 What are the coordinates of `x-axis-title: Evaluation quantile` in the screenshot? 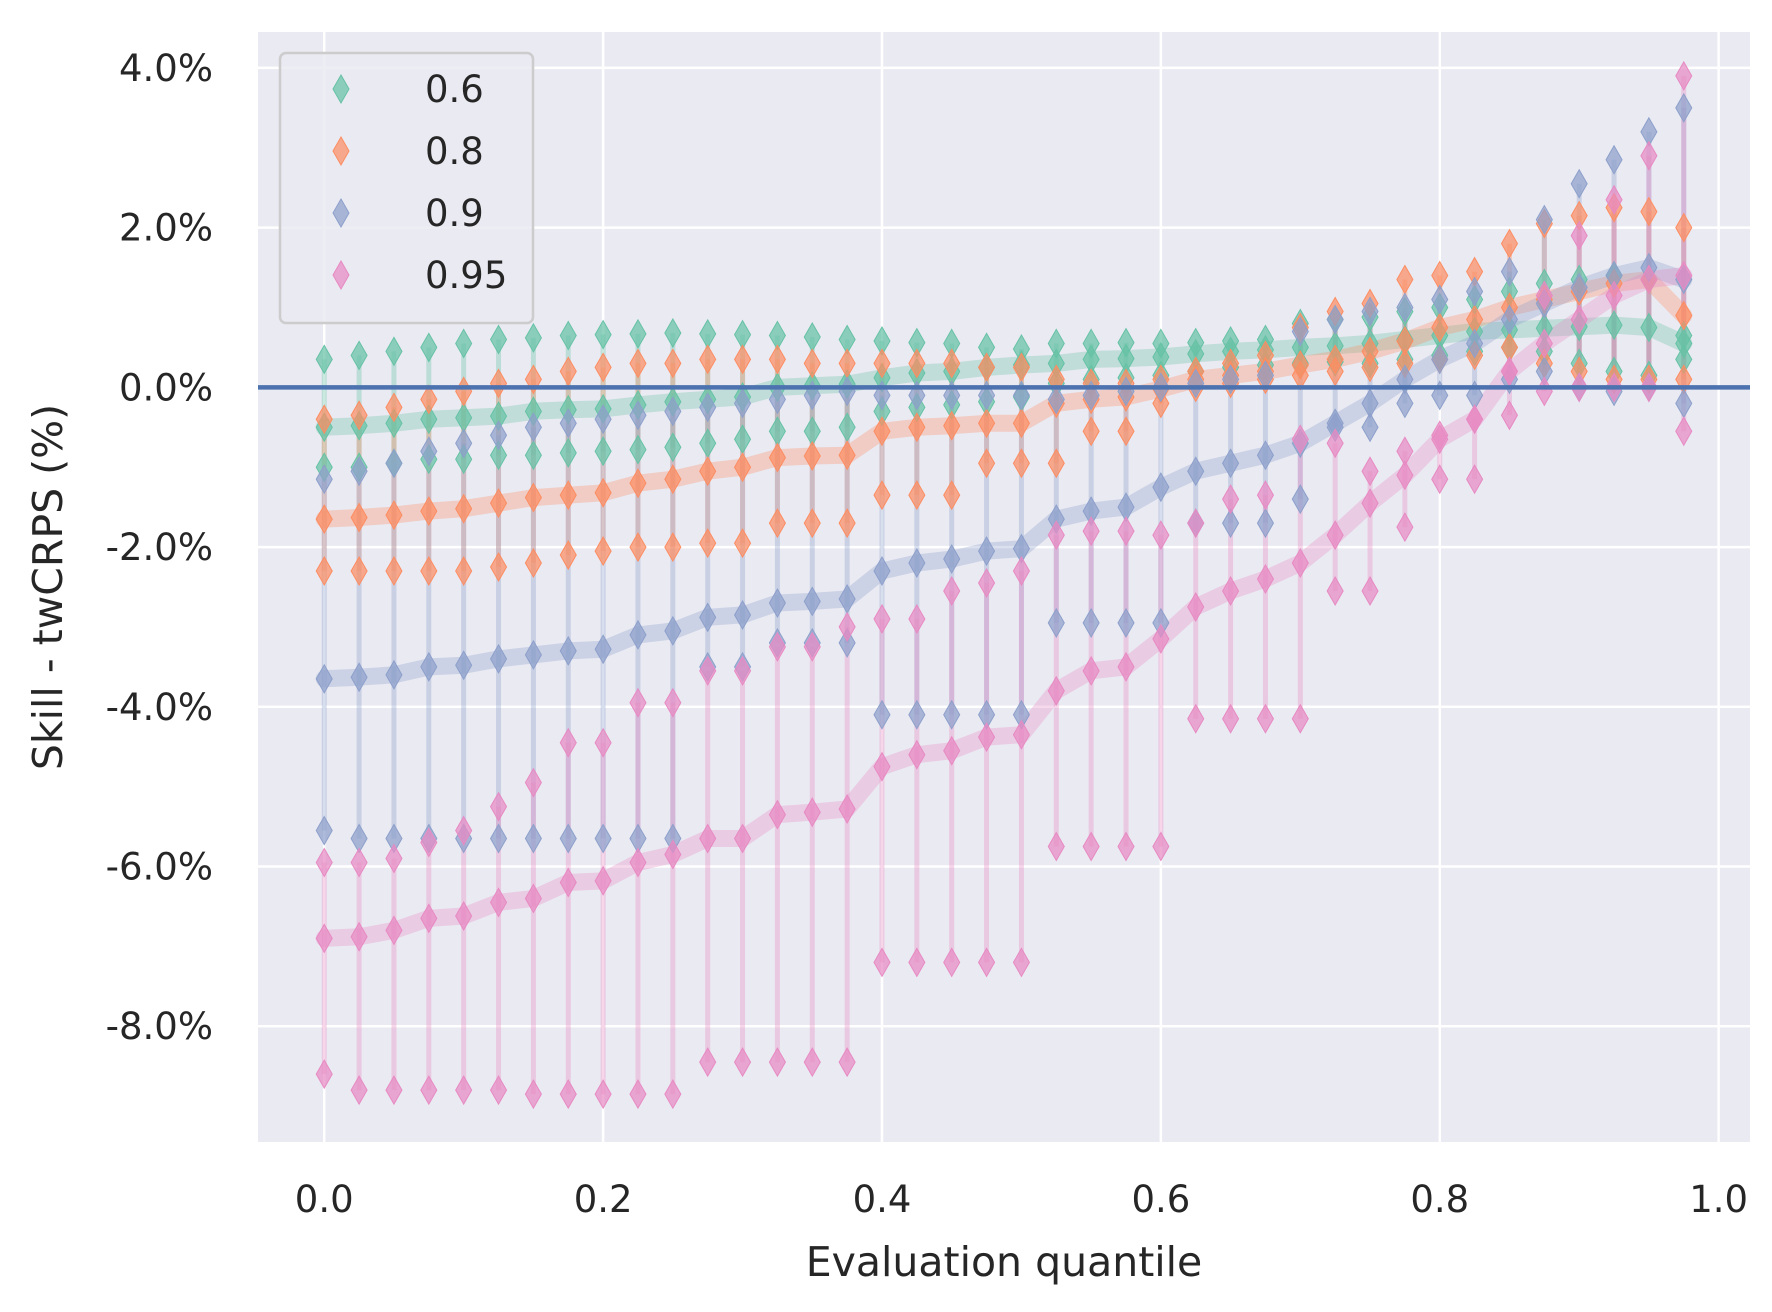 It's located at (1004, 1262).